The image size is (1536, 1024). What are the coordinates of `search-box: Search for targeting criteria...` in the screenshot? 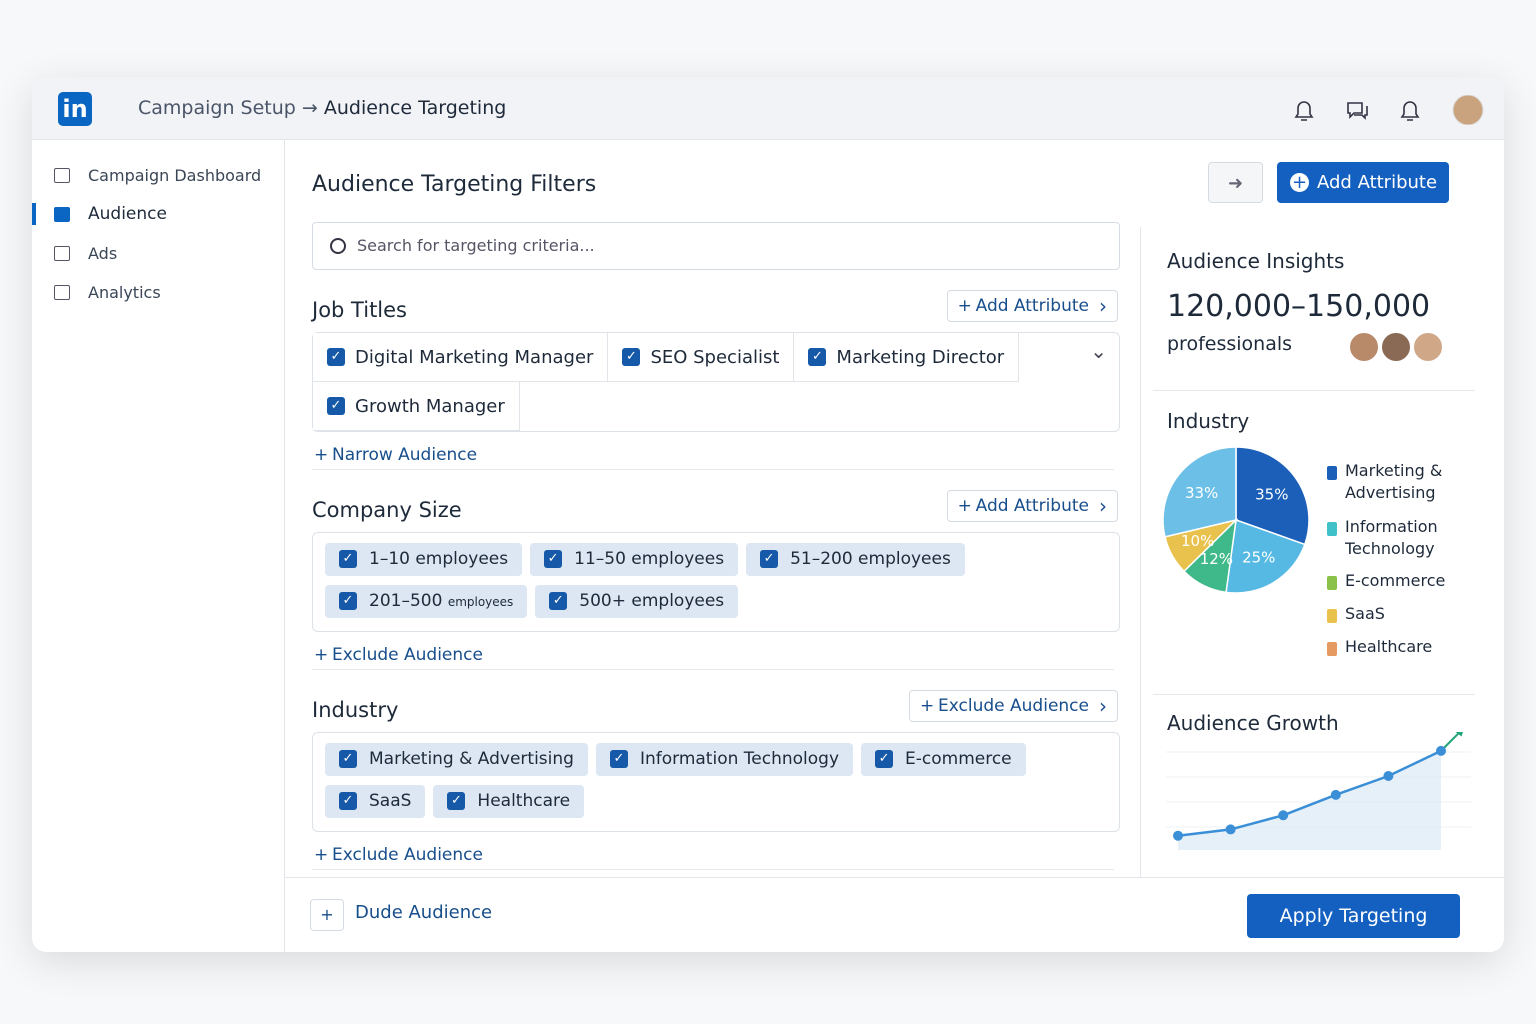 It's located at (716, 246).